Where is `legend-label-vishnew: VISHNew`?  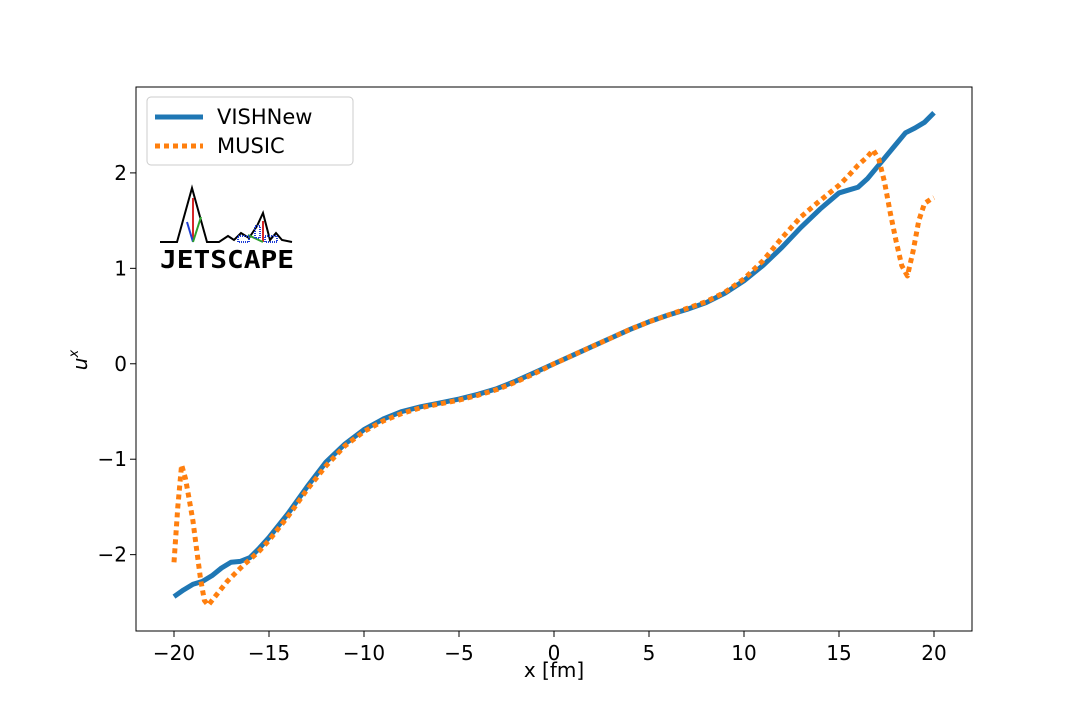
legend-label-vishnew: VISHNew is located at coordinates (264, 117).